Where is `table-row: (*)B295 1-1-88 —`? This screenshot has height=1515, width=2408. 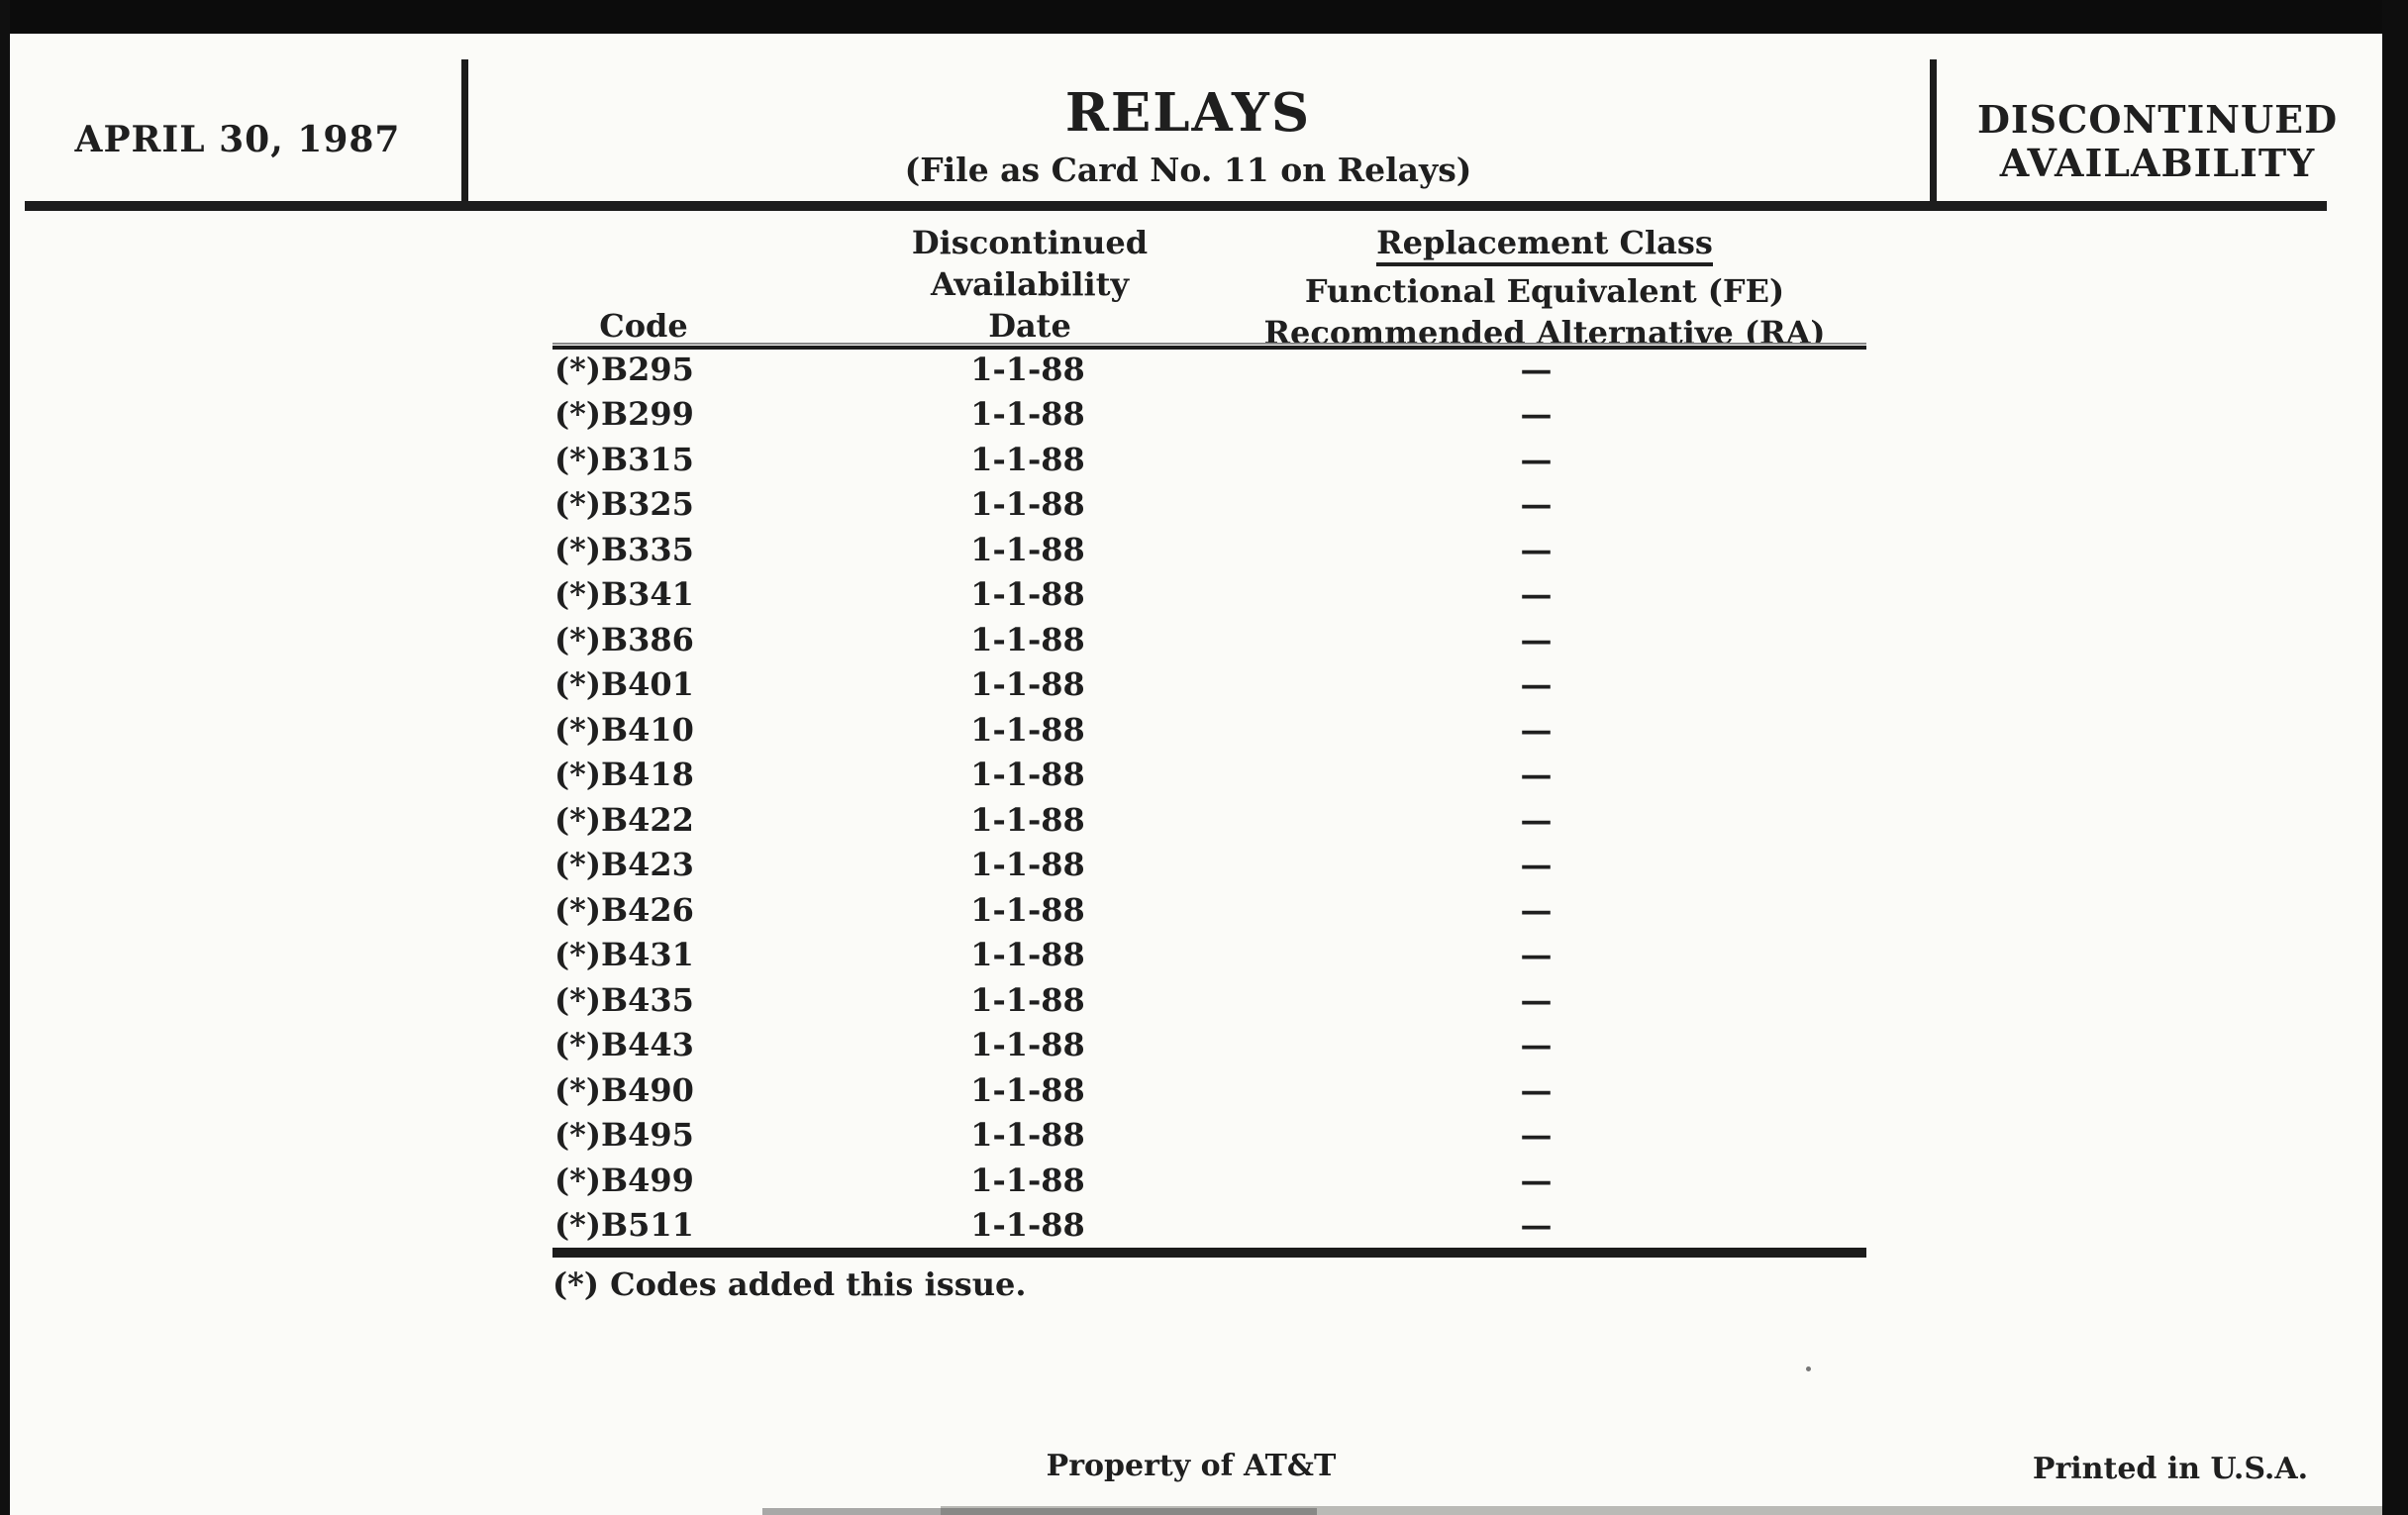
table-row: (*)B295 1-1-88 — is located at coordinates (1209, 369).